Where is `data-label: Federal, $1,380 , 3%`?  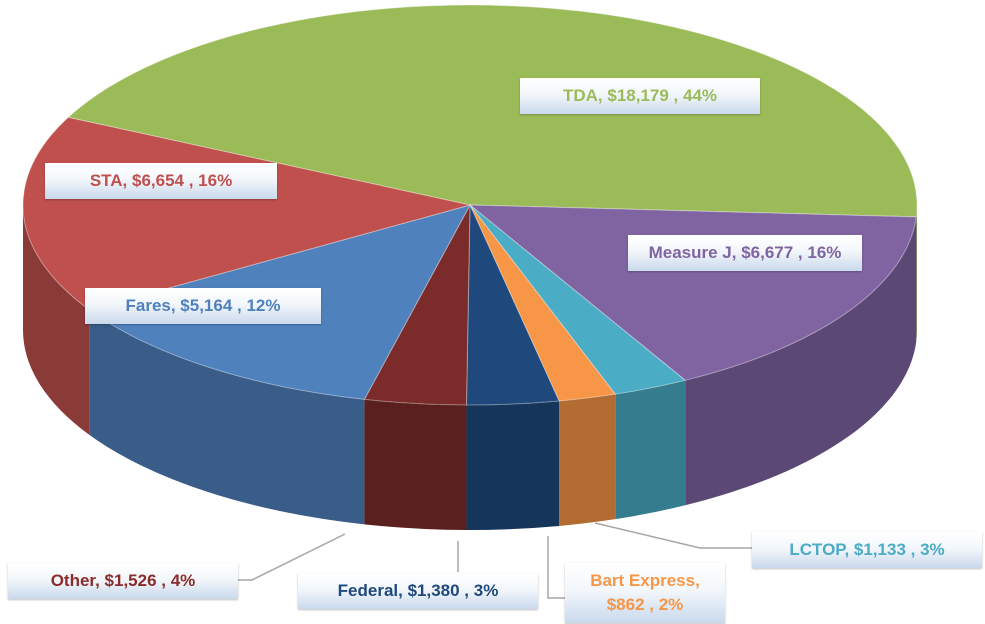
data-label: Federal, $1,380 , 3% is located at coordinates (418, 591).